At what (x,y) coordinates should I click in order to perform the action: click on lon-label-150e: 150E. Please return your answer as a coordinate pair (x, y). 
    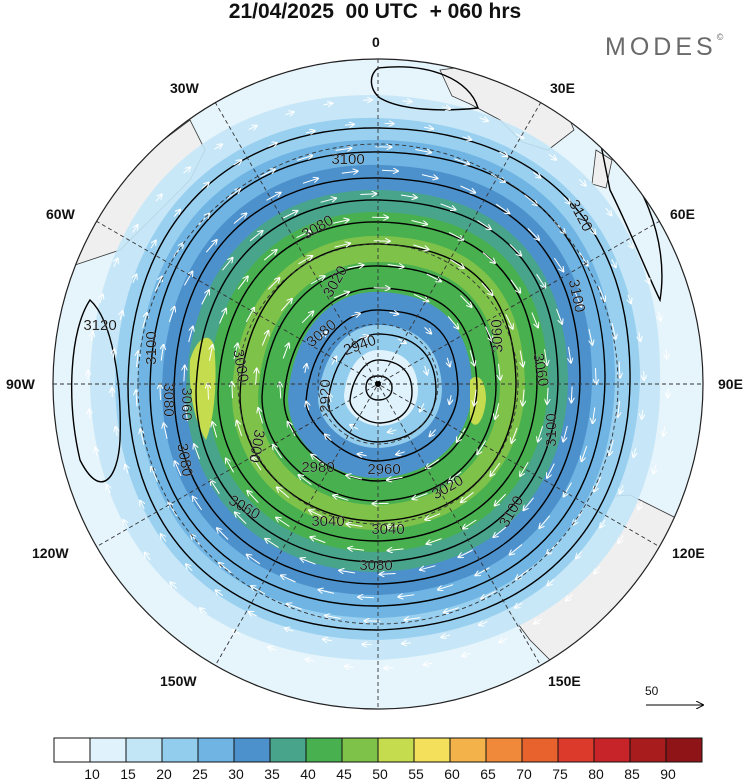
    Looking at the image, I should click on (564, 681).